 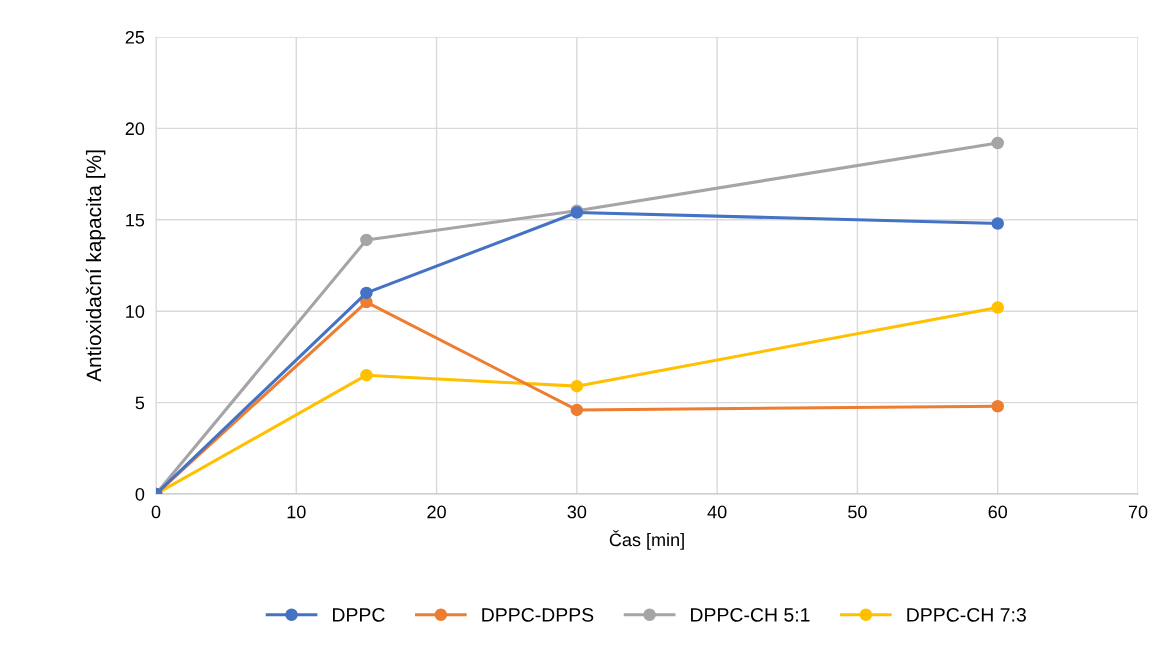 What do you see at coordinates (750, 614) in the screenshot?
I see `legend-label: DPPC-CH 5:1` at bounding box center [750, 614].